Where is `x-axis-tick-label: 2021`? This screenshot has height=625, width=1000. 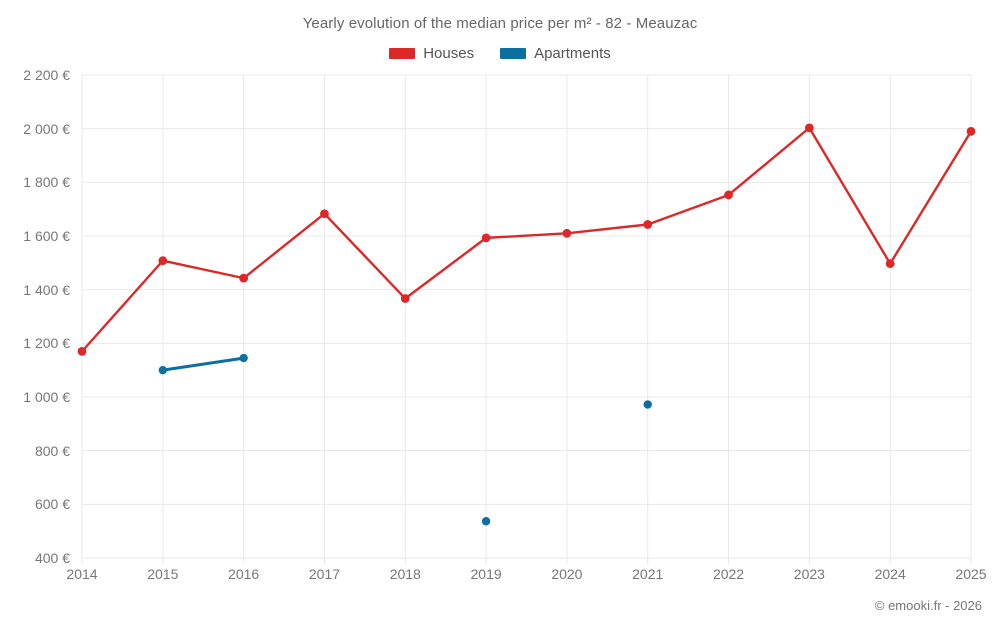 x-axis-tick-label: 2021 is located at coordinates (648, 574).